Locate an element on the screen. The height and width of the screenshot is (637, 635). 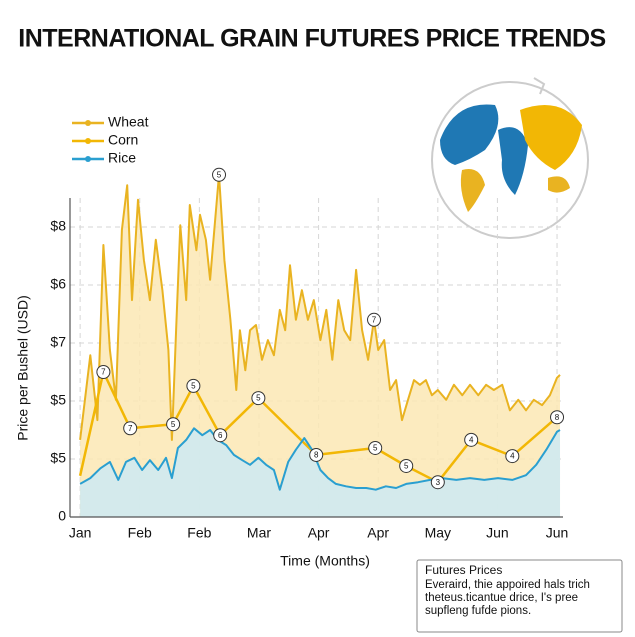
x-tick-label: May is located at coordinates (438, 533).